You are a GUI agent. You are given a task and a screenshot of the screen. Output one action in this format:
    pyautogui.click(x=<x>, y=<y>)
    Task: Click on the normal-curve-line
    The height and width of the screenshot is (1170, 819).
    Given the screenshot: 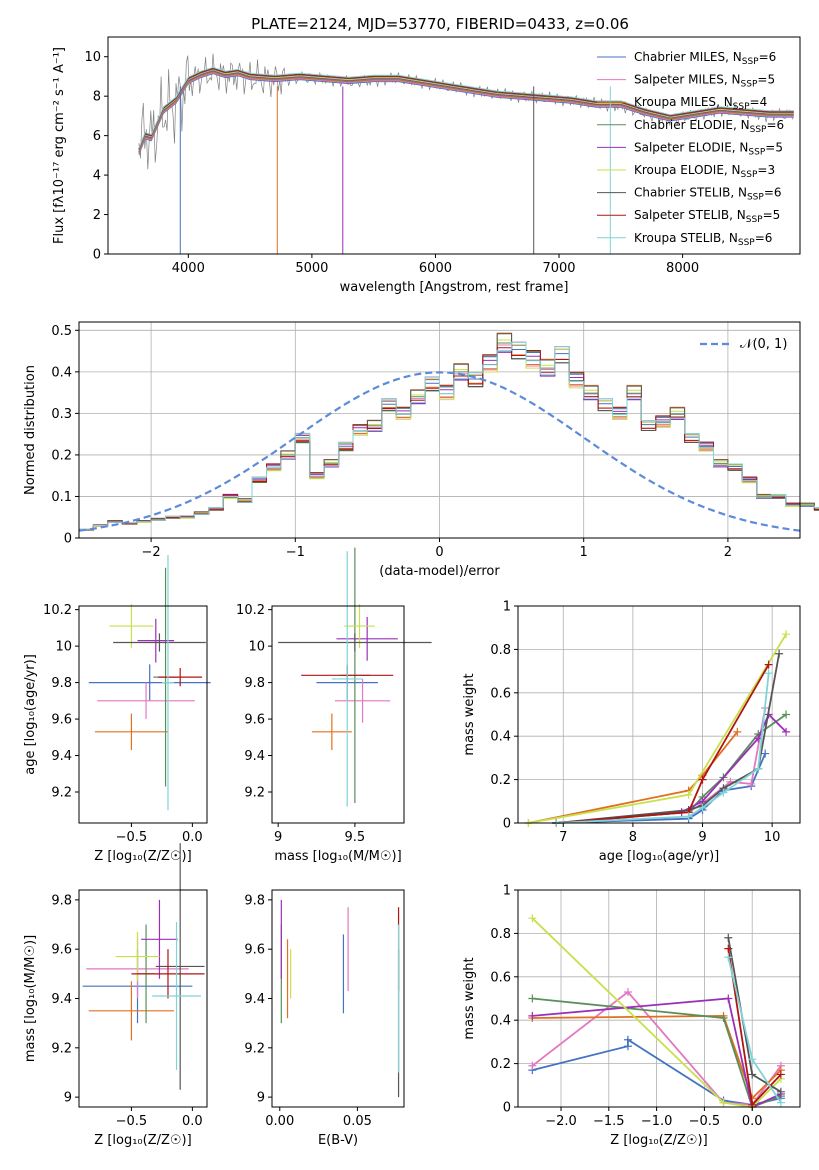 What is the action you would take?
    pyautogui.click(x=439, y=451)
    